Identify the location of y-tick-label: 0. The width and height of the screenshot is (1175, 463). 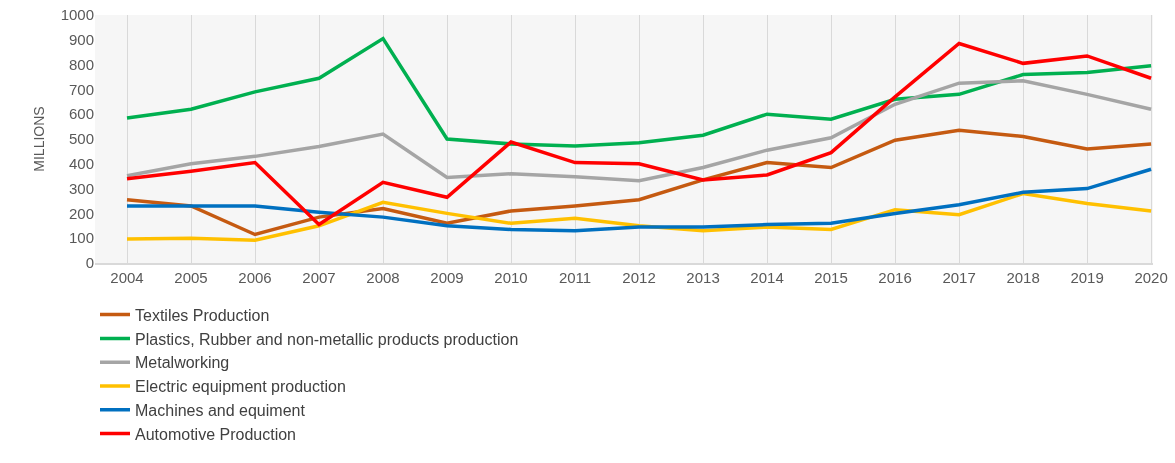
(89, 263).